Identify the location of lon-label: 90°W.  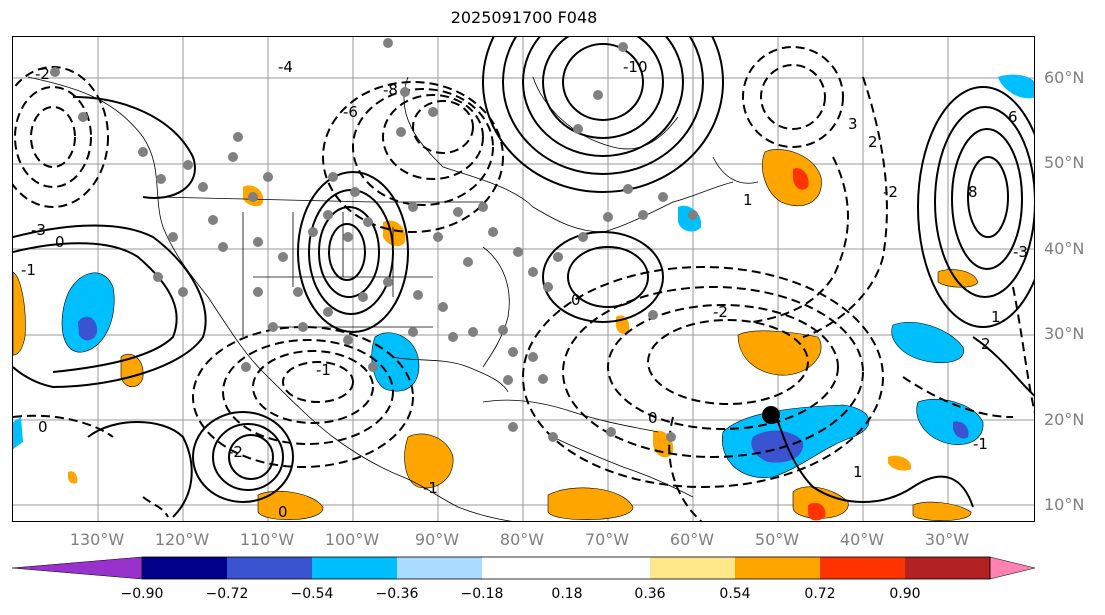
(437, 539).